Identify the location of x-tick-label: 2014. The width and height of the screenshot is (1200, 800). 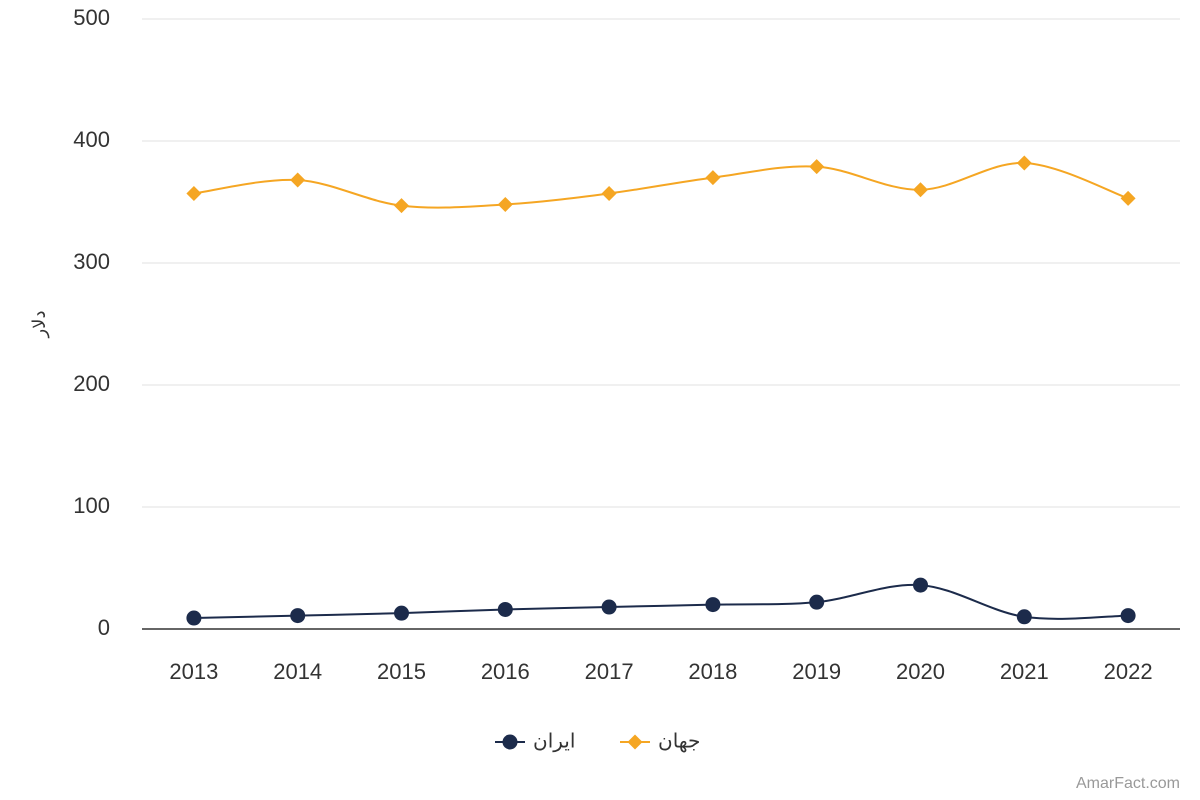
(297, 671).